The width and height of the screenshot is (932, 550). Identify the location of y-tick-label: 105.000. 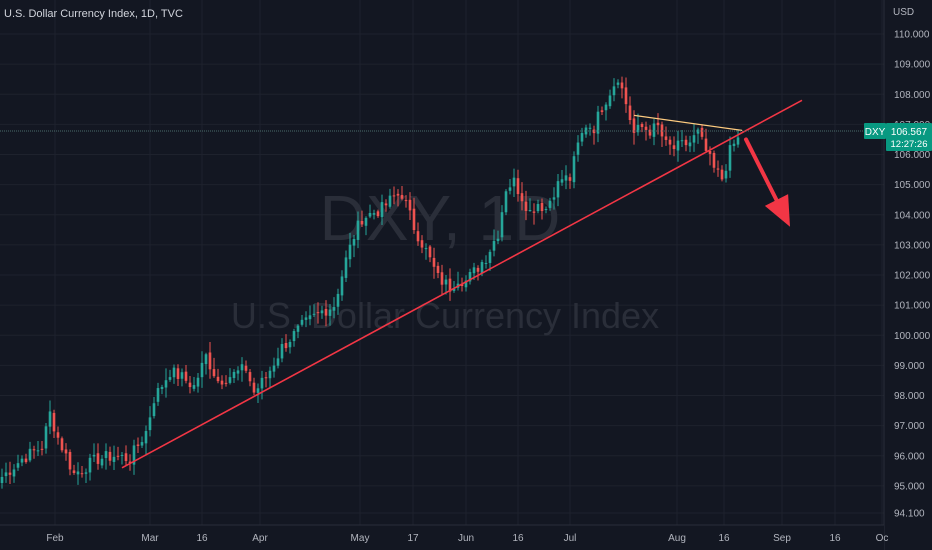
(912, 185).